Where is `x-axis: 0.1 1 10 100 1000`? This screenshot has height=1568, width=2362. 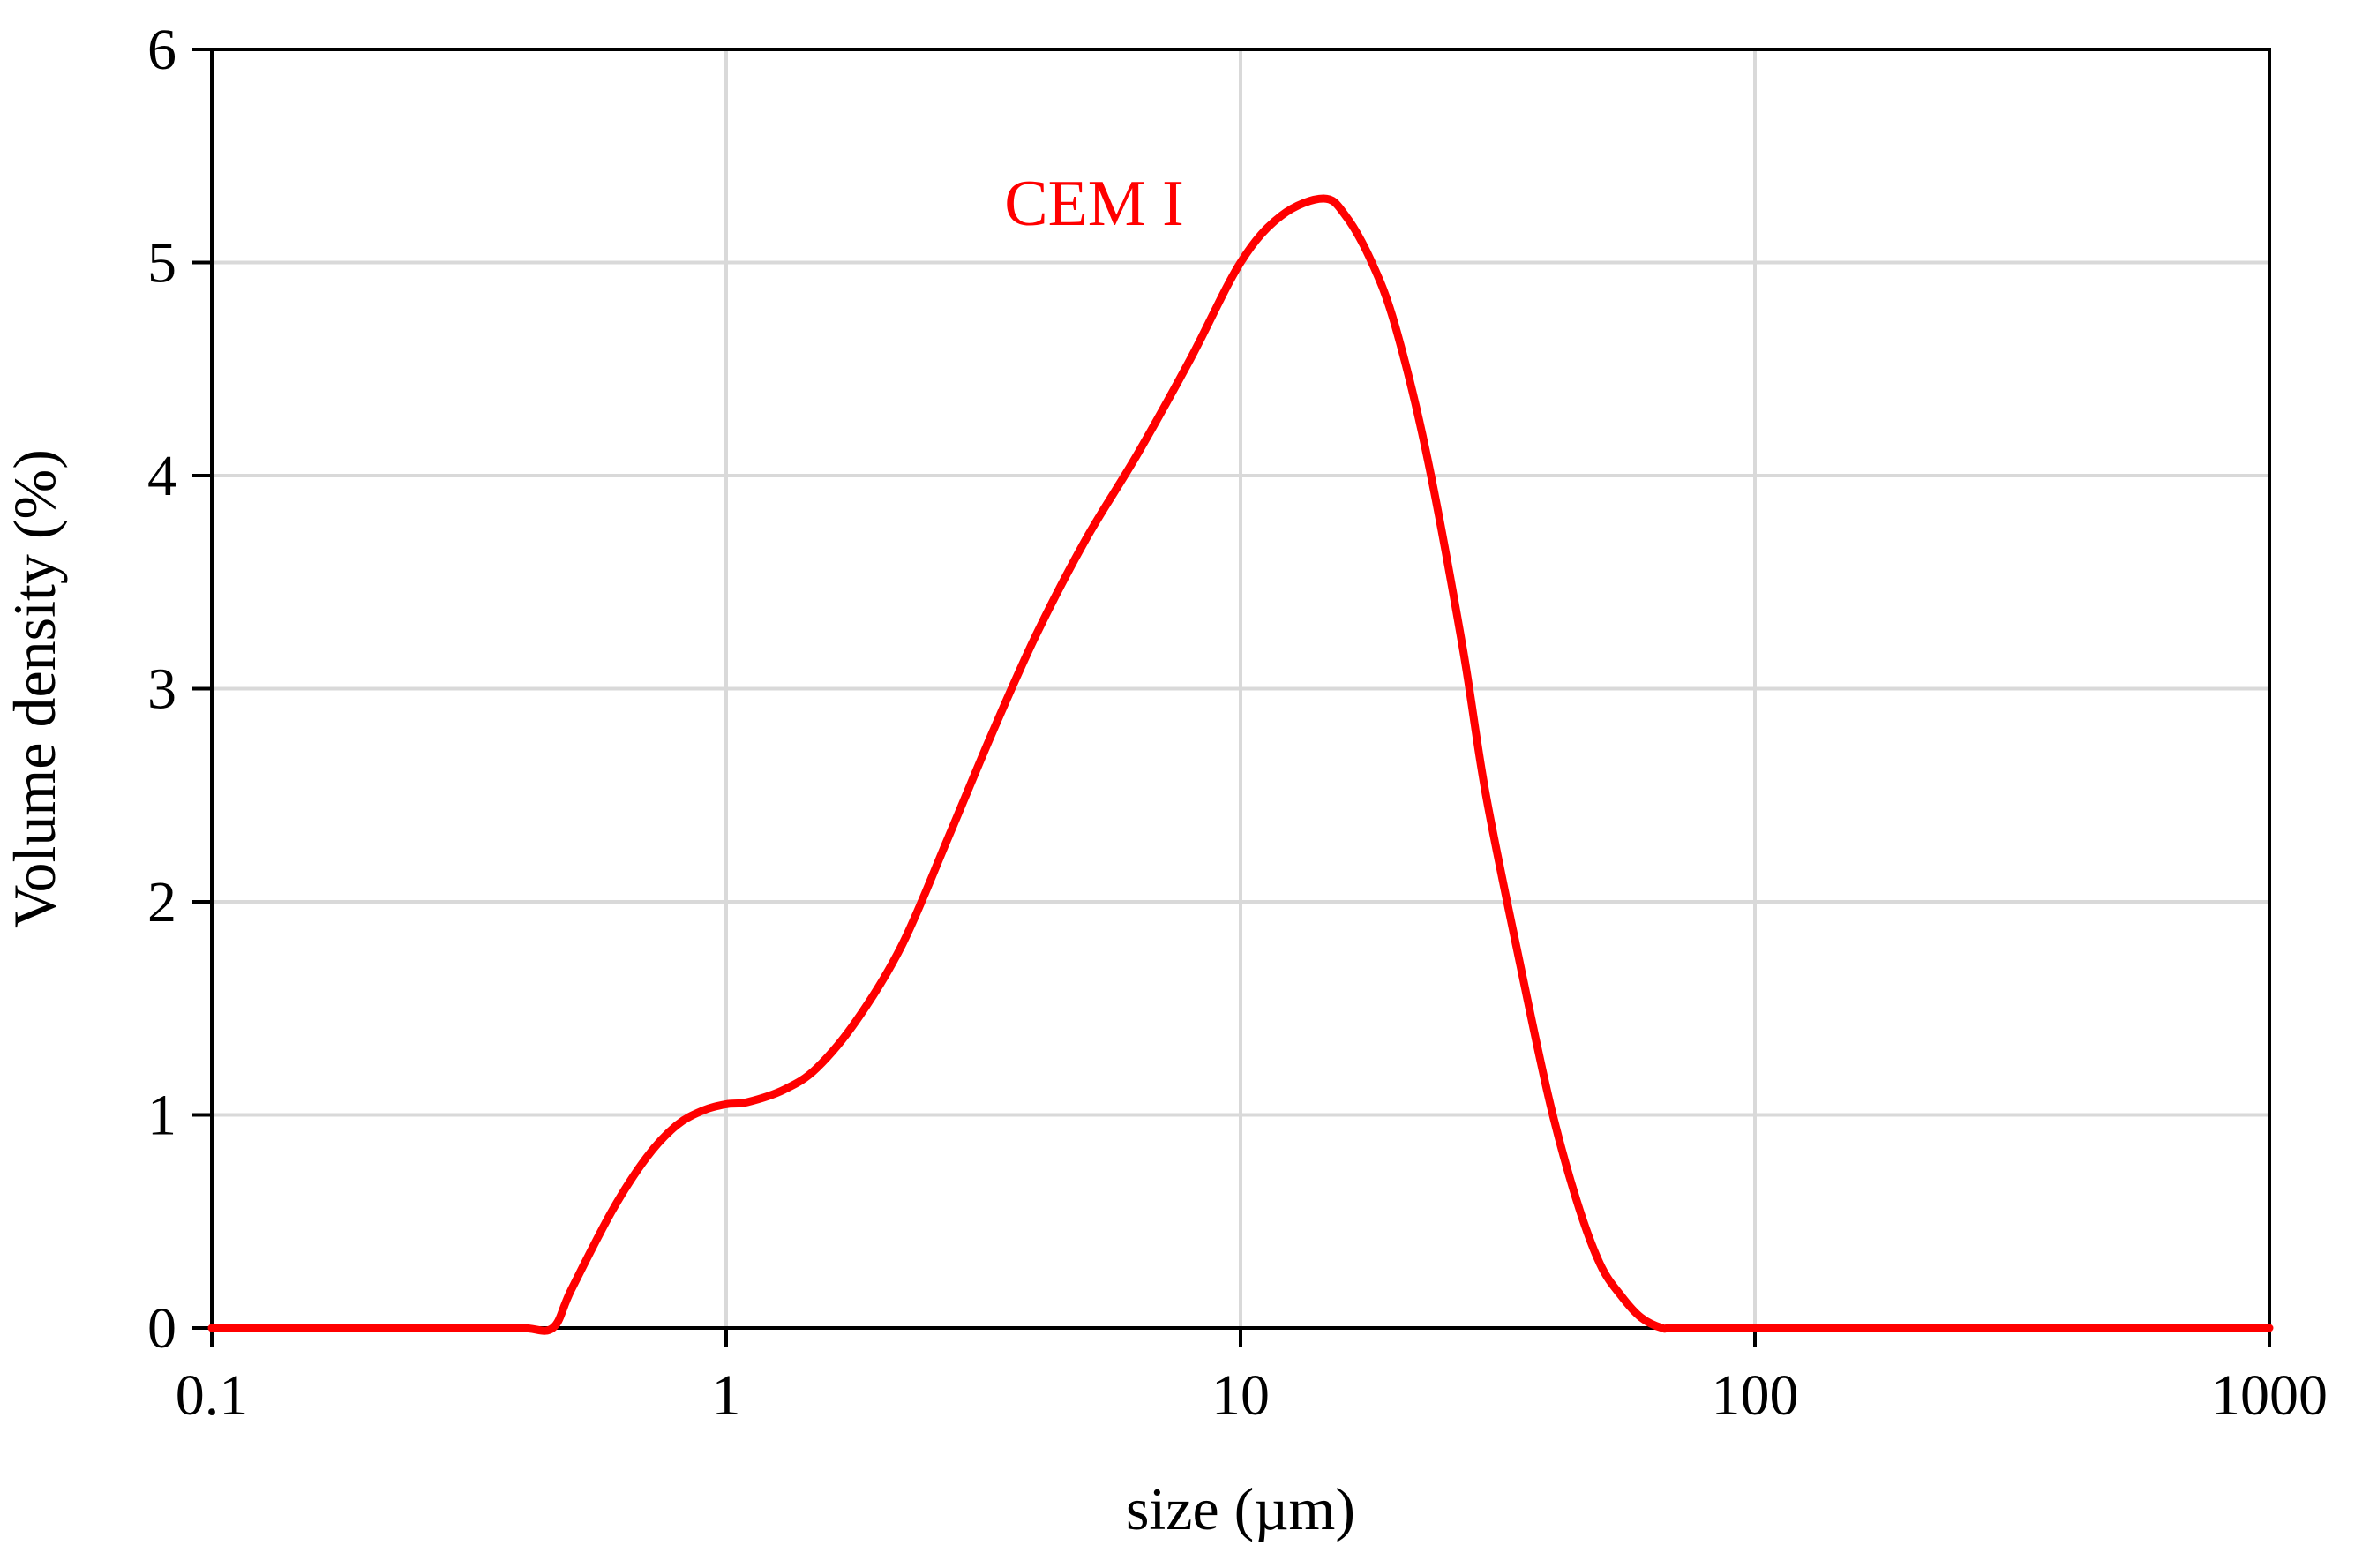
x-axis: 0.1 1 10 100 1000 is located at coordinates (1252, 1378).